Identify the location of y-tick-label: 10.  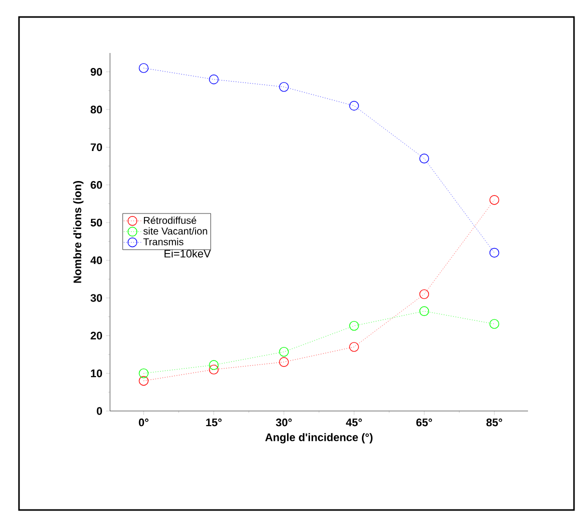
(96, 373).